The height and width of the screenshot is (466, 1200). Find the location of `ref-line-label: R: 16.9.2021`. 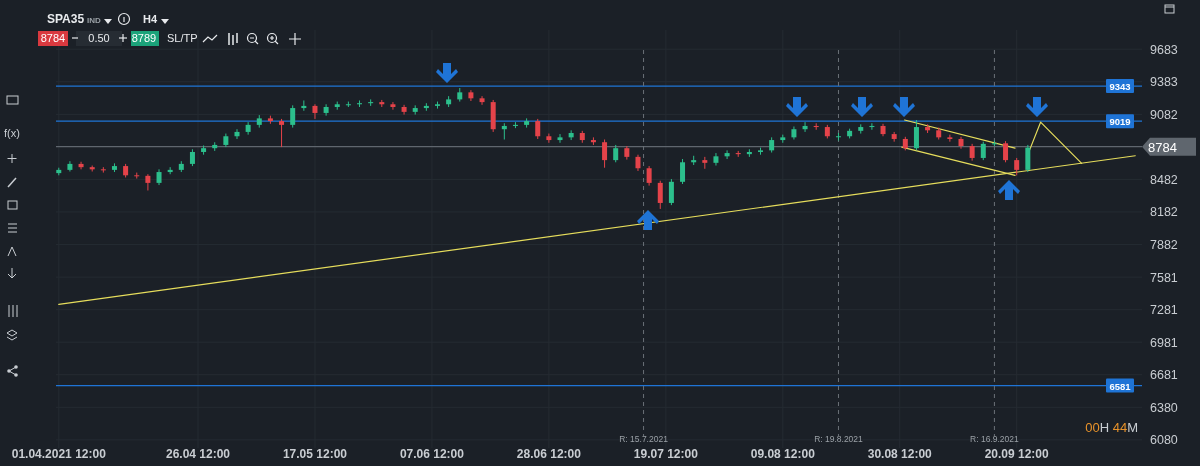

ref-line-label: R: 16.9.2021 is located at coordinates (995, 439).